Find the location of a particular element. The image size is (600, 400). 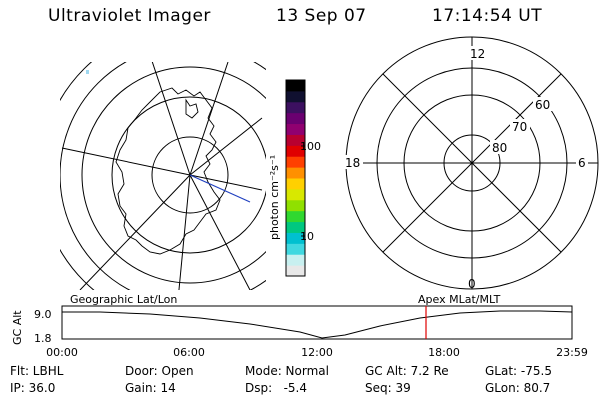

status-gc-alt: GC Alt: 7.2 Re is located at coordinates (407, 371).